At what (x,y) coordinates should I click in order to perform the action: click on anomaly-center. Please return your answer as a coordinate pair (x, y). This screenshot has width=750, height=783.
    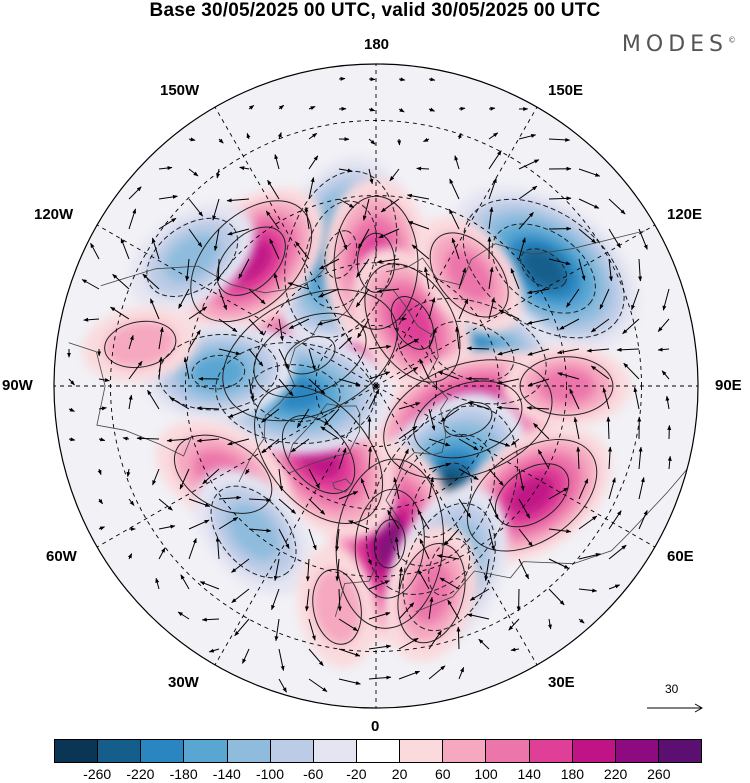
    Looking at the image, I should click on (431, 593).